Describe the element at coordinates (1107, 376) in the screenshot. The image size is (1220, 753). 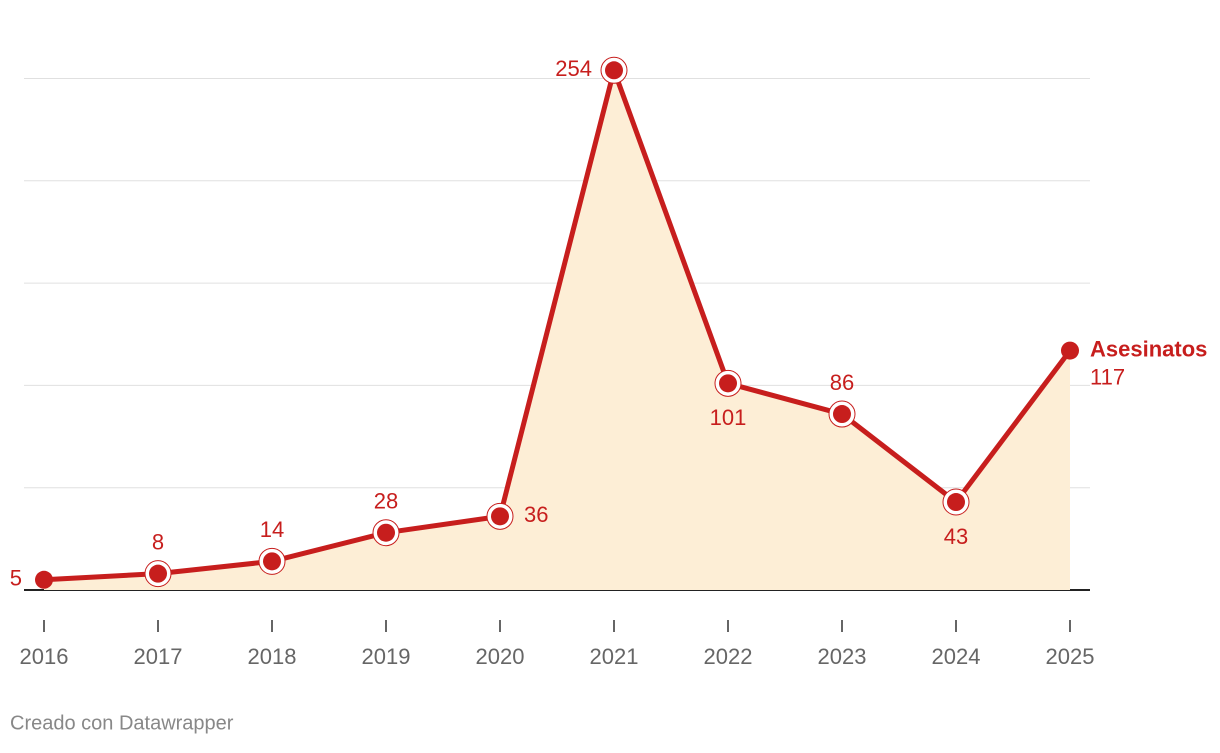
I see `value-label: 117` at that location.